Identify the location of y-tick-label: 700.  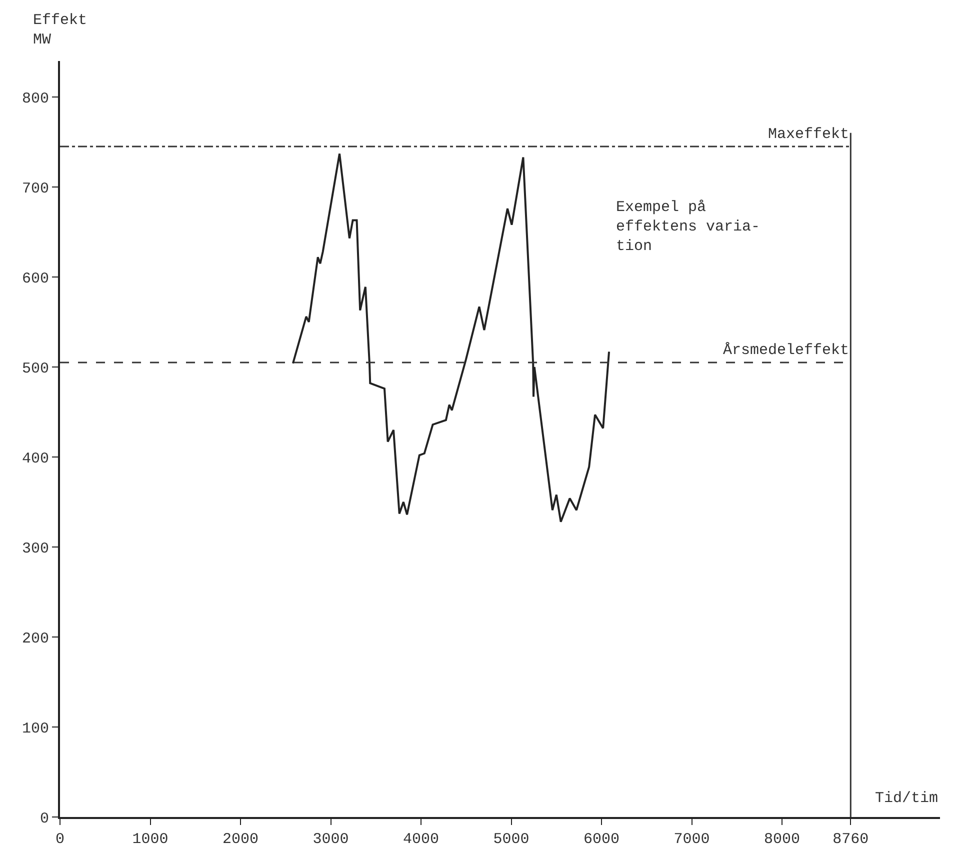
(35, 189).